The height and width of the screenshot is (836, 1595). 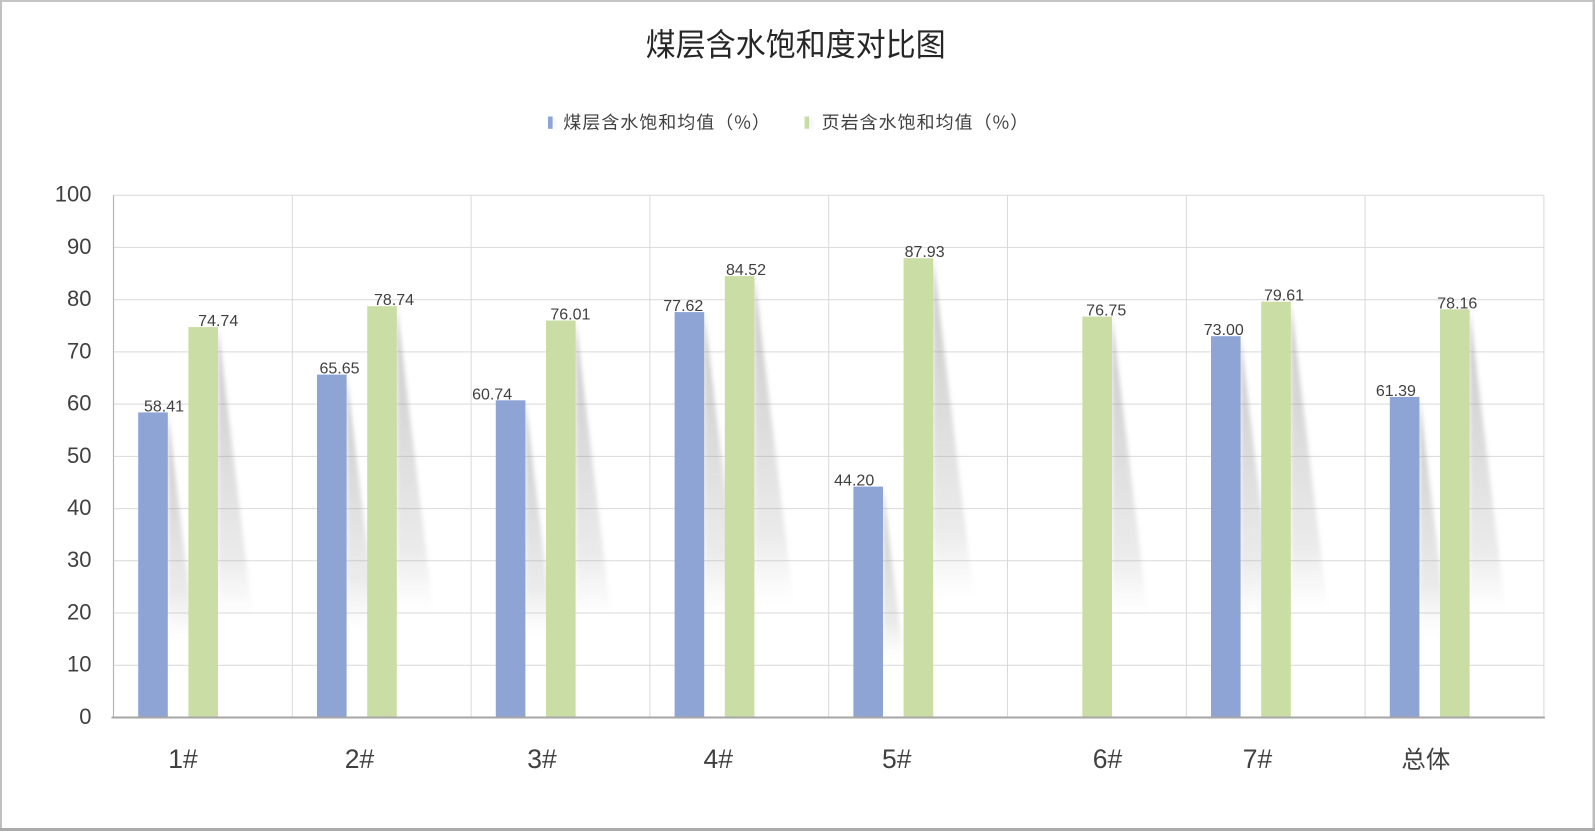 What do you see at coordinates (492, 394) in the screenshot?
I see `svg-text: 60.74` at bounding box center [492, 394].